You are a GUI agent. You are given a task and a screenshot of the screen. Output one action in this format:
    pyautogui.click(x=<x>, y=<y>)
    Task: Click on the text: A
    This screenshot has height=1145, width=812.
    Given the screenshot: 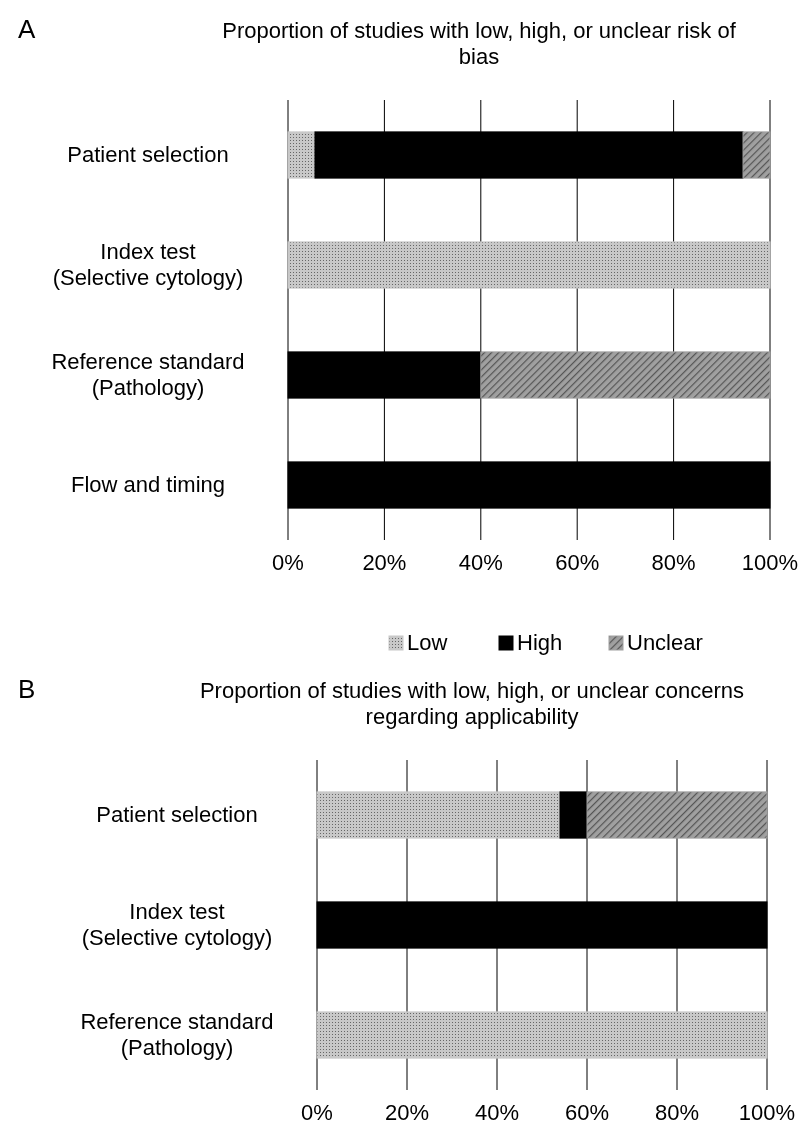 What is the action you would take?
    pyautogui.click(x=27, y=29)
    